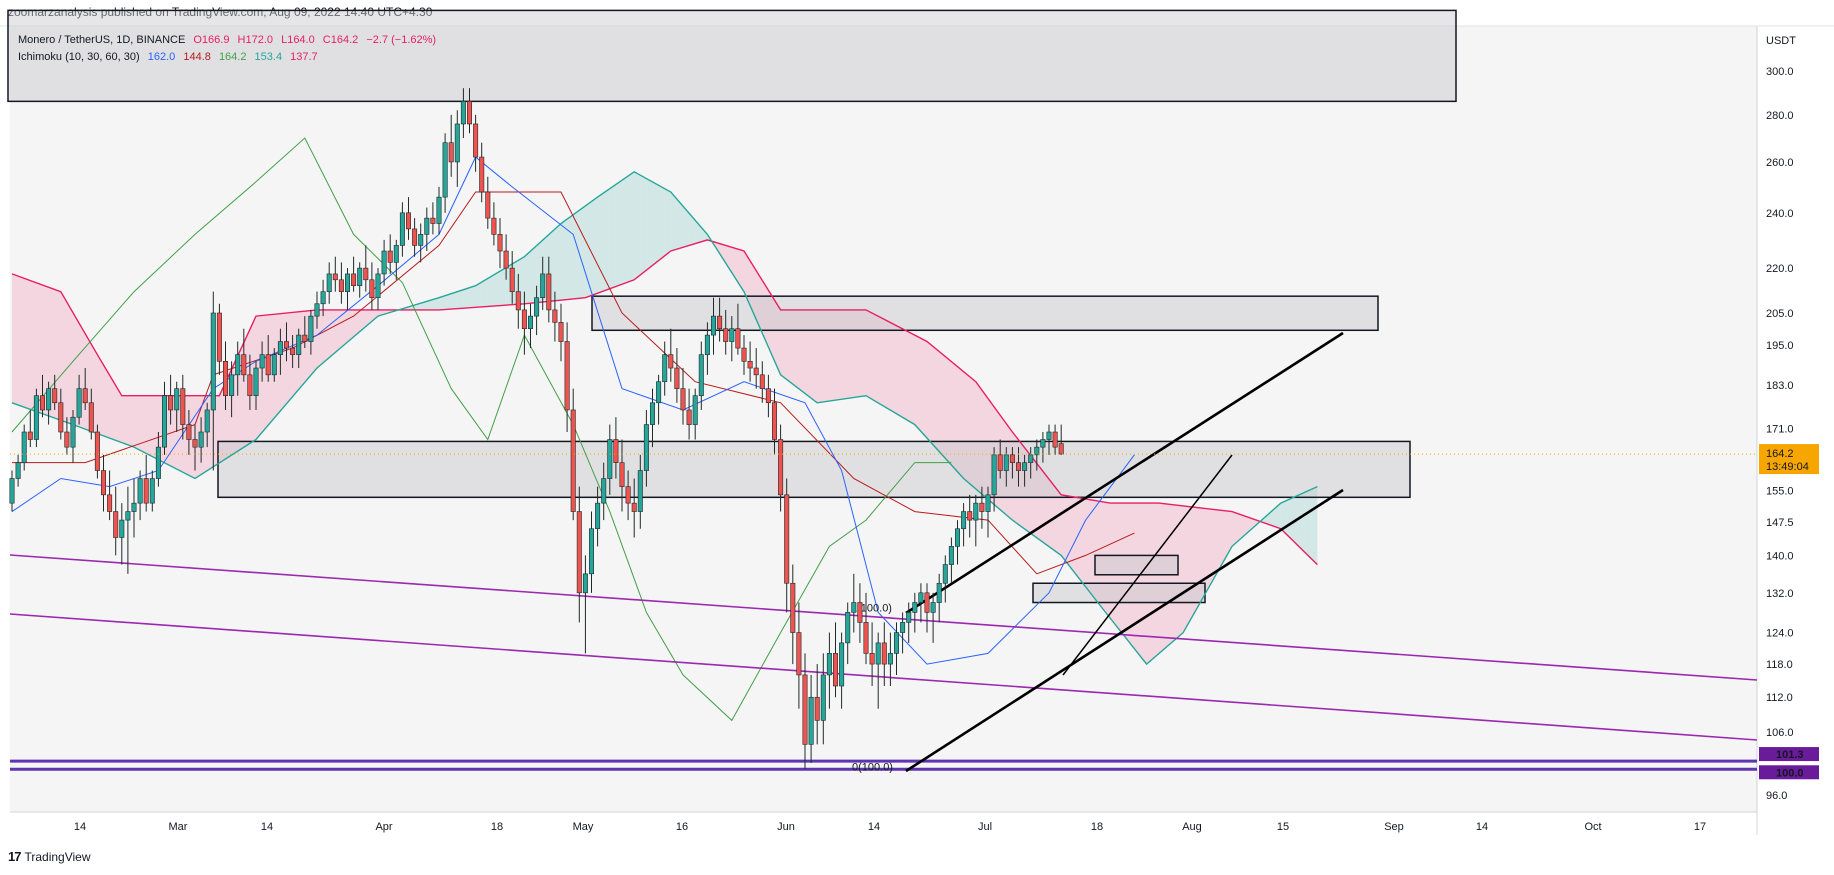 Image resolution: width=1834 pixels, height=875 pixels. What do you see at coordinates (340, 40) in the screenshot?
I see `legend-close: C164.2` at bounding box center [340, 40].